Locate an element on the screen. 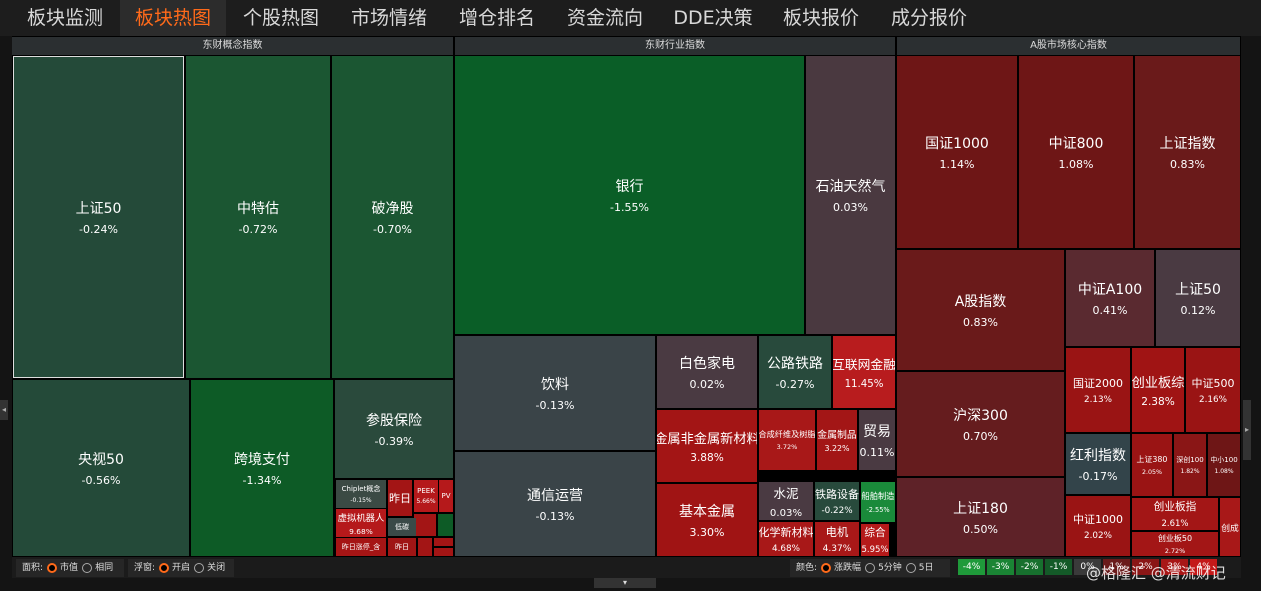  tile: 化学新材料 4.68% is located at coordinates (786, 539).